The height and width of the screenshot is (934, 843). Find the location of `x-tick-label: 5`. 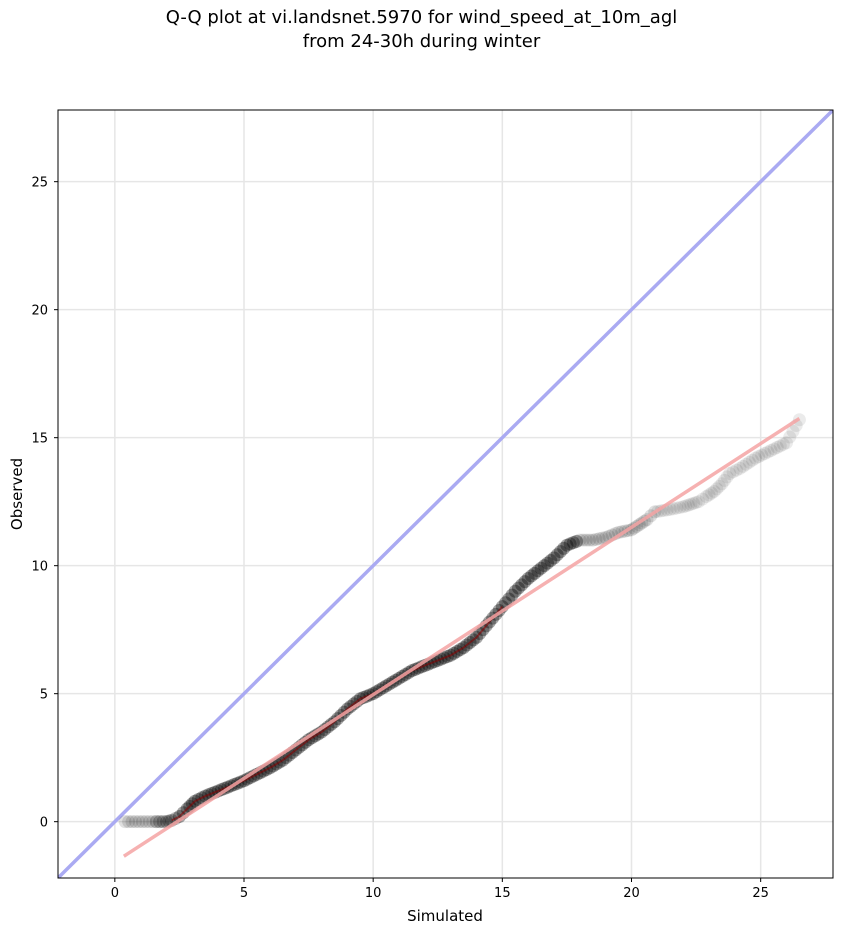

x-tick-label: 5 is located at coordinates (244, 893).